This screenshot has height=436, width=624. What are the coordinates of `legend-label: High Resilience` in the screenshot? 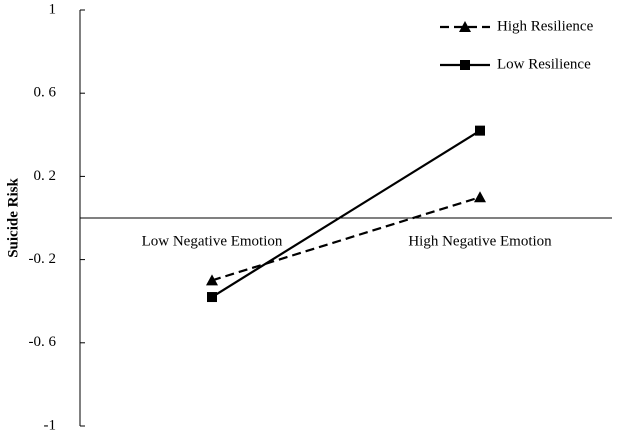 It's located at (545, 26).